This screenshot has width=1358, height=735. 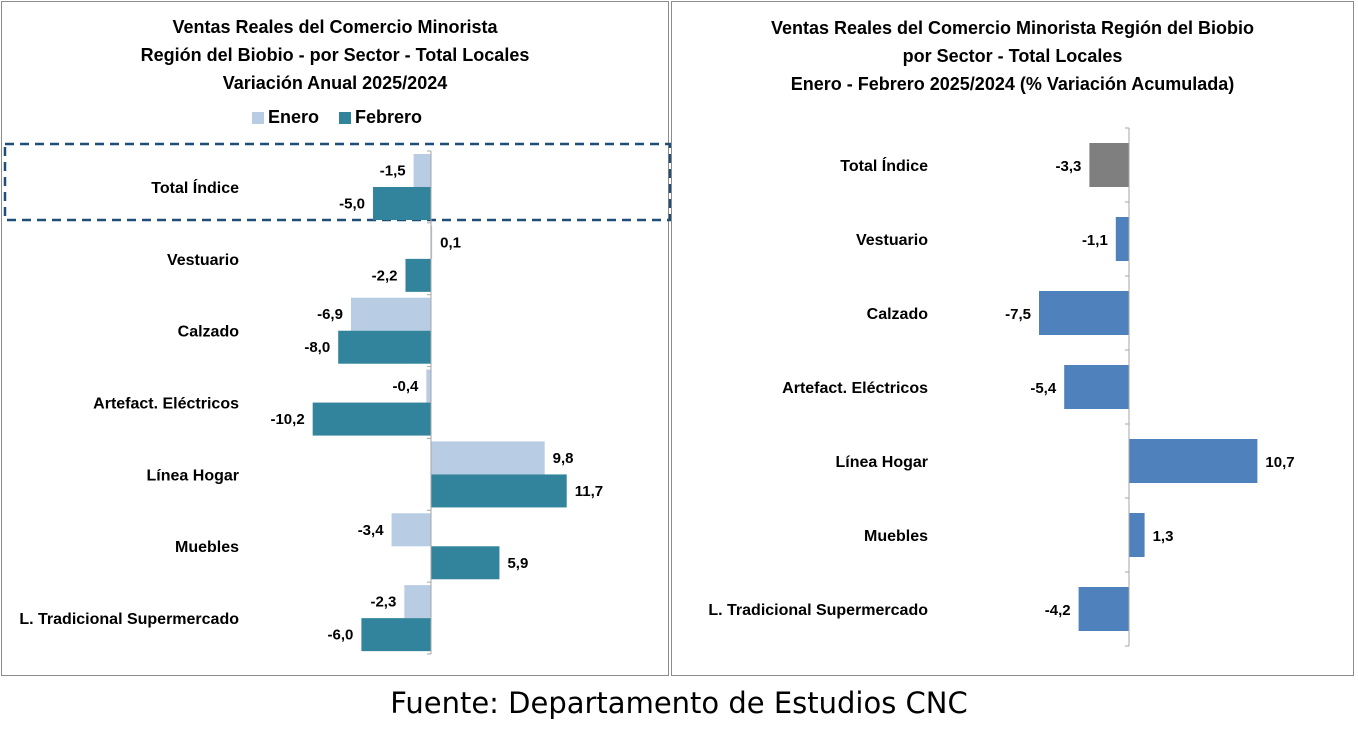 I want to click on data-label: 10,7, so click(x=1279, y=462).